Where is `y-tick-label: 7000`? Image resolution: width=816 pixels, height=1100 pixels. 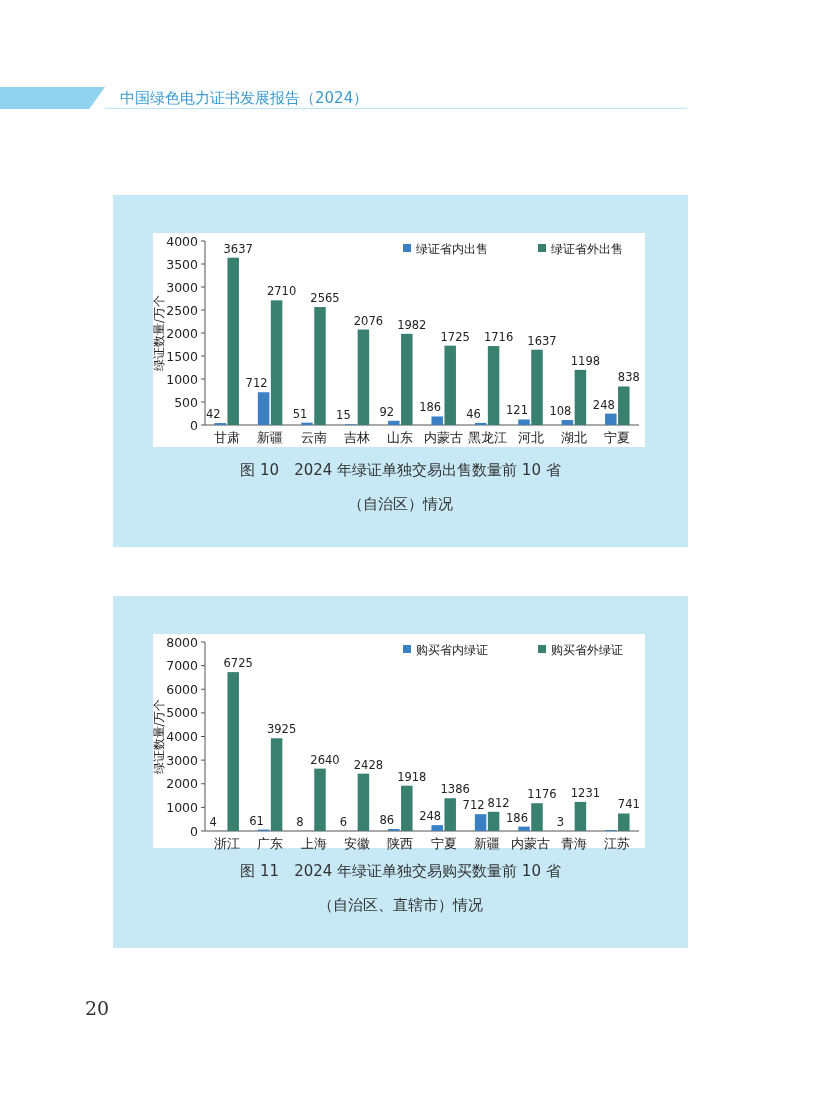
y-tick-label: 7000 is located at coordinates (182, 666).